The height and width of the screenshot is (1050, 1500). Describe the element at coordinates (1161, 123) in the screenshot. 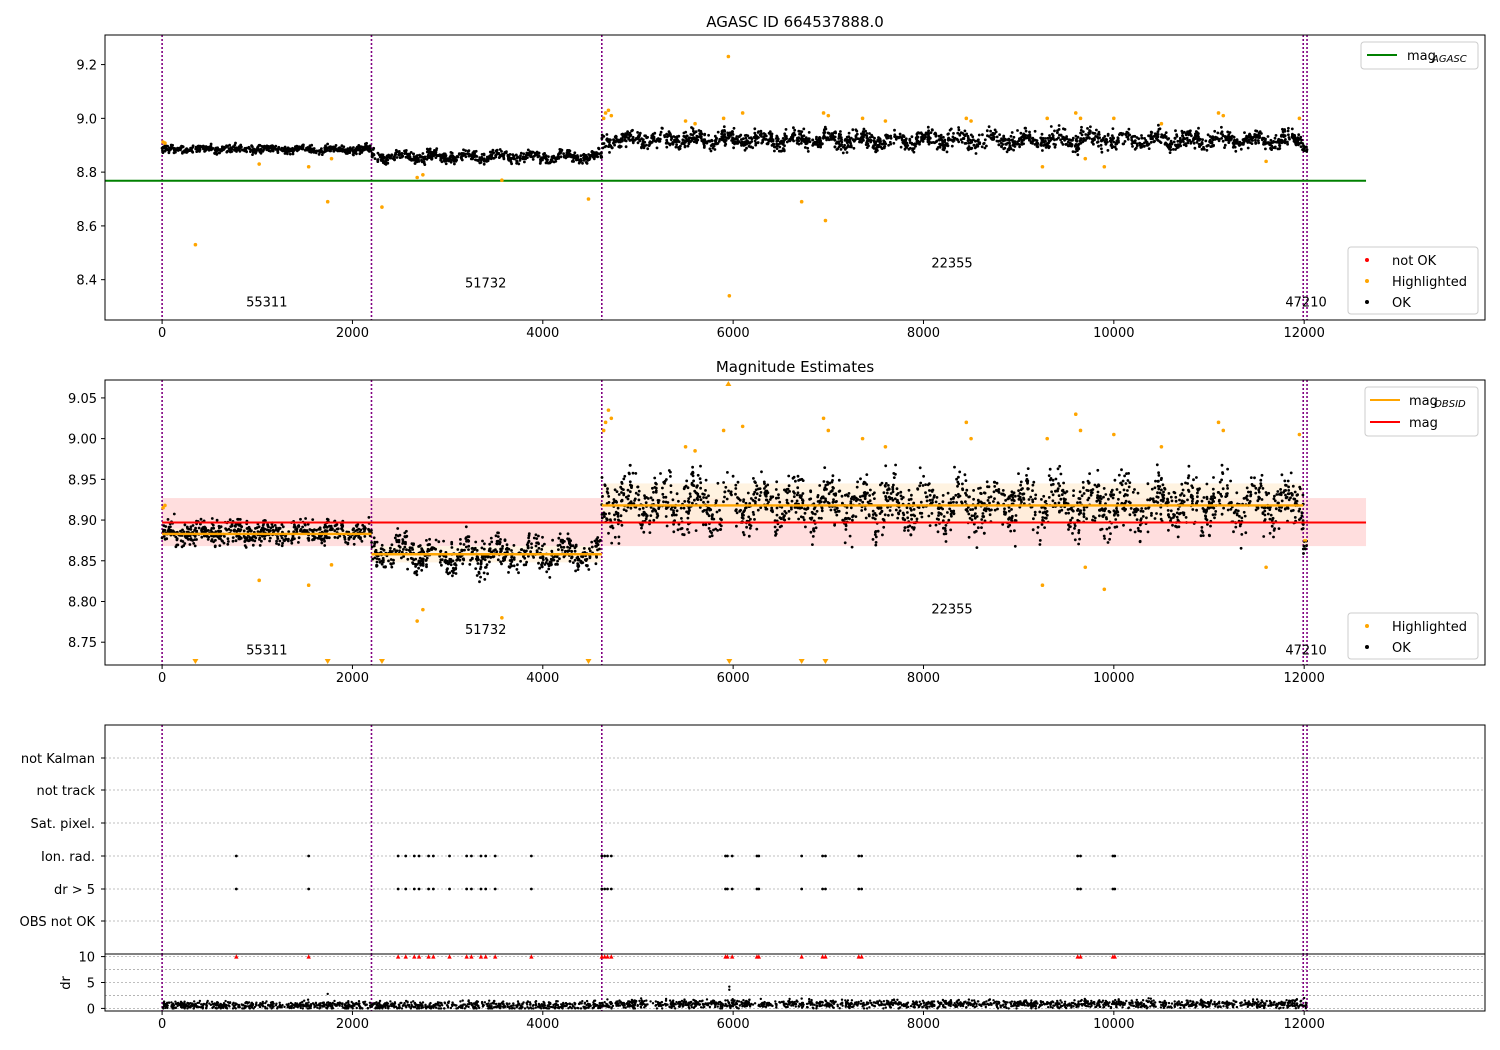

I see `highlighted-point` at that location.